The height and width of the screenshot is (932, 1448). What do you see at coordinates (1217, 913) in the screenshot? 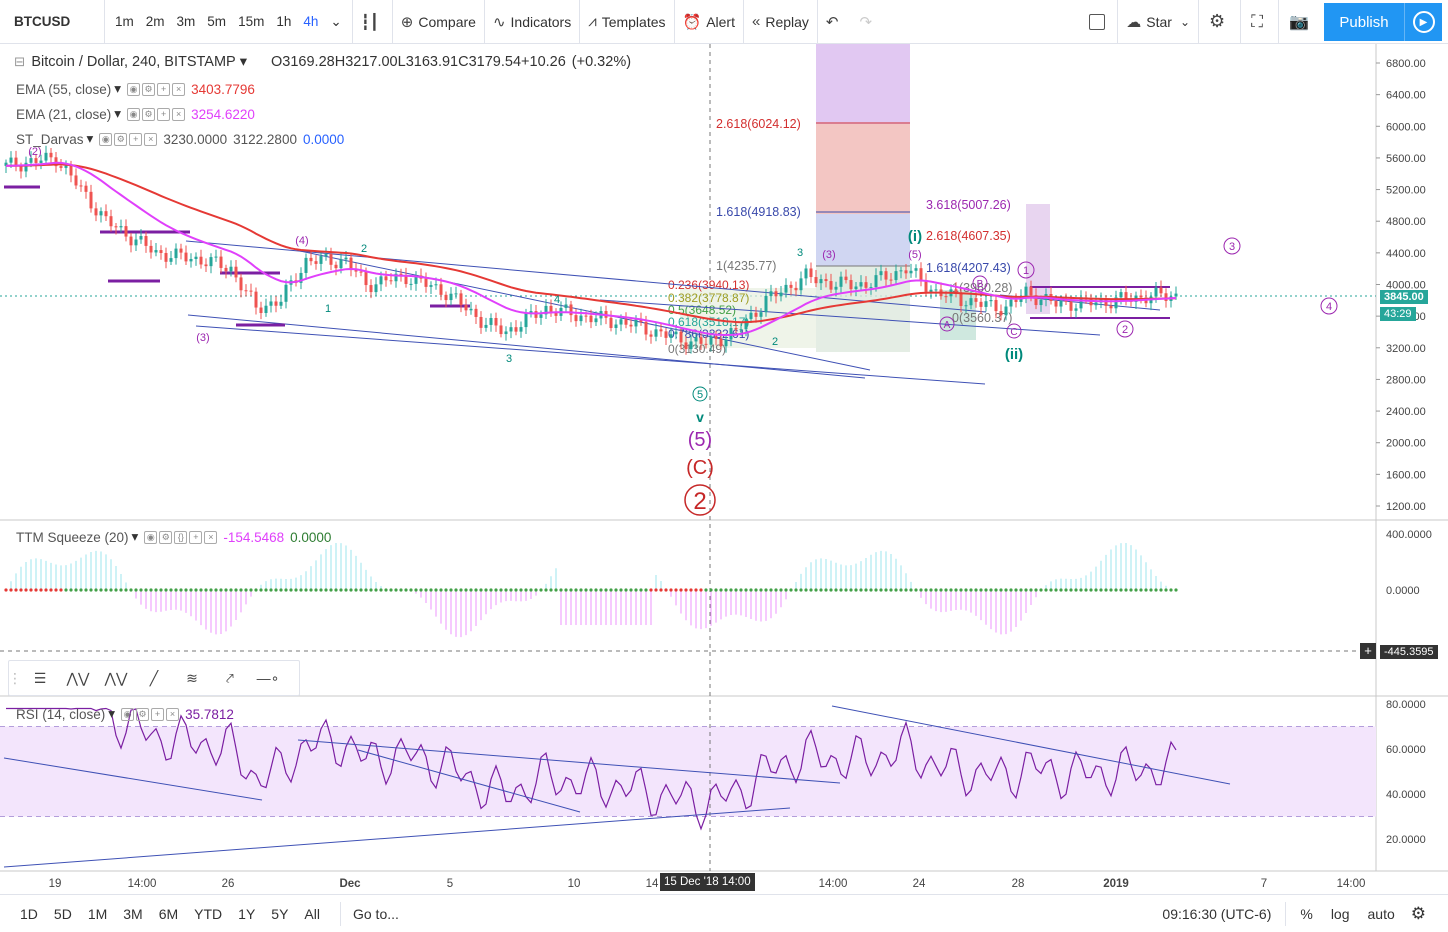
I see `clock-label: 09:16:30 (UTC-6)` at bounding box center [1217, 913].